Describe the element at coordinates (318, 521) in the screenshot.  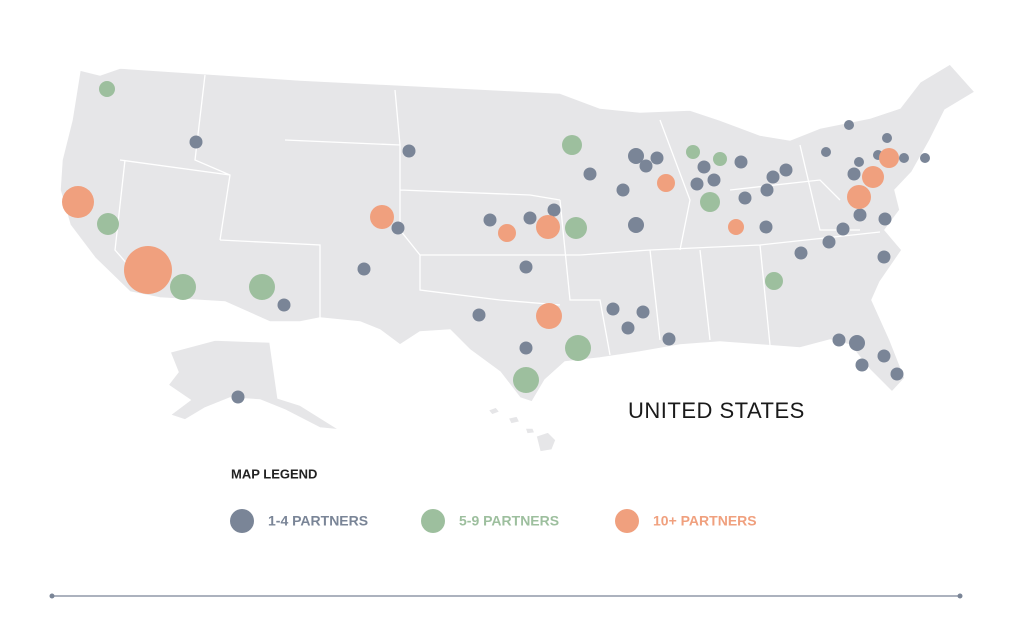
I see `legend-label: 1-4 PARTNERS` at that location.